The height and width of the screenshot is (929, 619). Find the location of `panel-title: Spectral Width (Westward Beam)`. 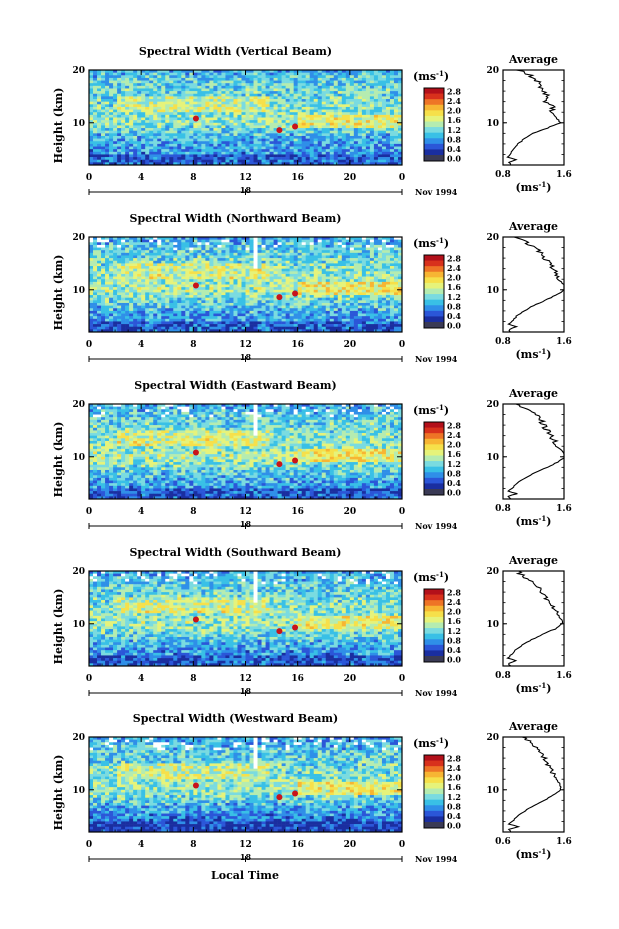

panel-title: Spectral Width (Westward Beam) is located at coordinates (235, 718).